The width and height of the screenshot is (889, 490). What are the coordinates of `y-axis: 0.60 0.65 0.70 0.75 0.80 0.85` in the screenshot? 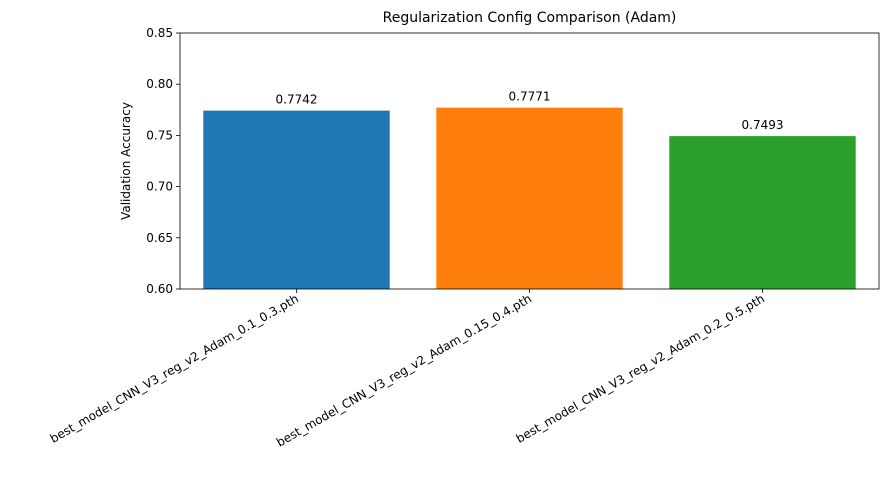 It's located at (163, 161).